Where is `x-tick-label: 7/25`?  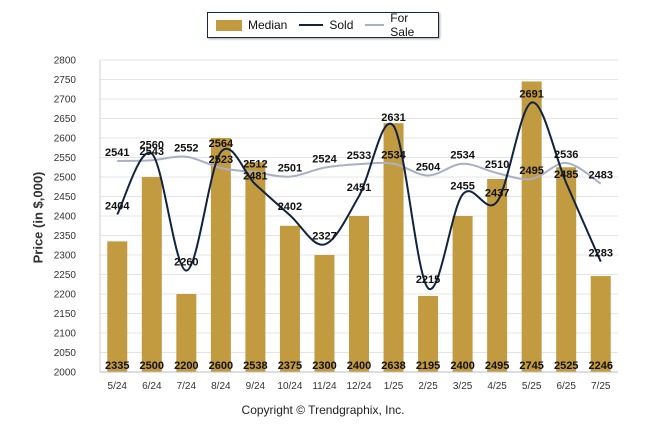
x-tick-label: 7/25 is located at coordinates (601, 386).